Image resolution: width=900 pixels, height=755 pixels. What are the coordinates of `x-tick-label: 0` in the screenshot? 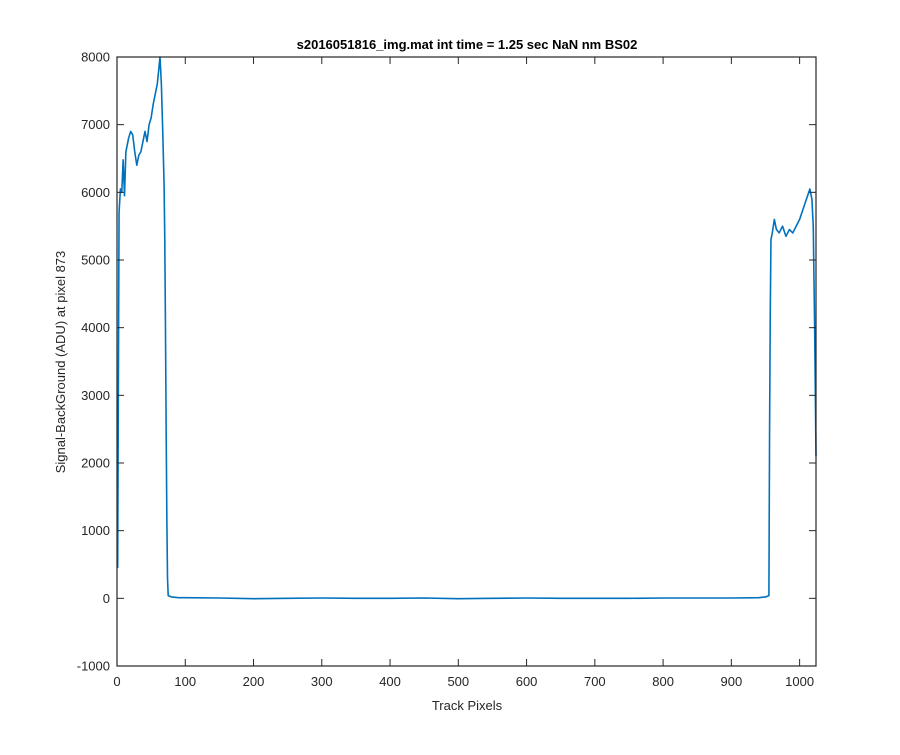 It's located at (116, 681).